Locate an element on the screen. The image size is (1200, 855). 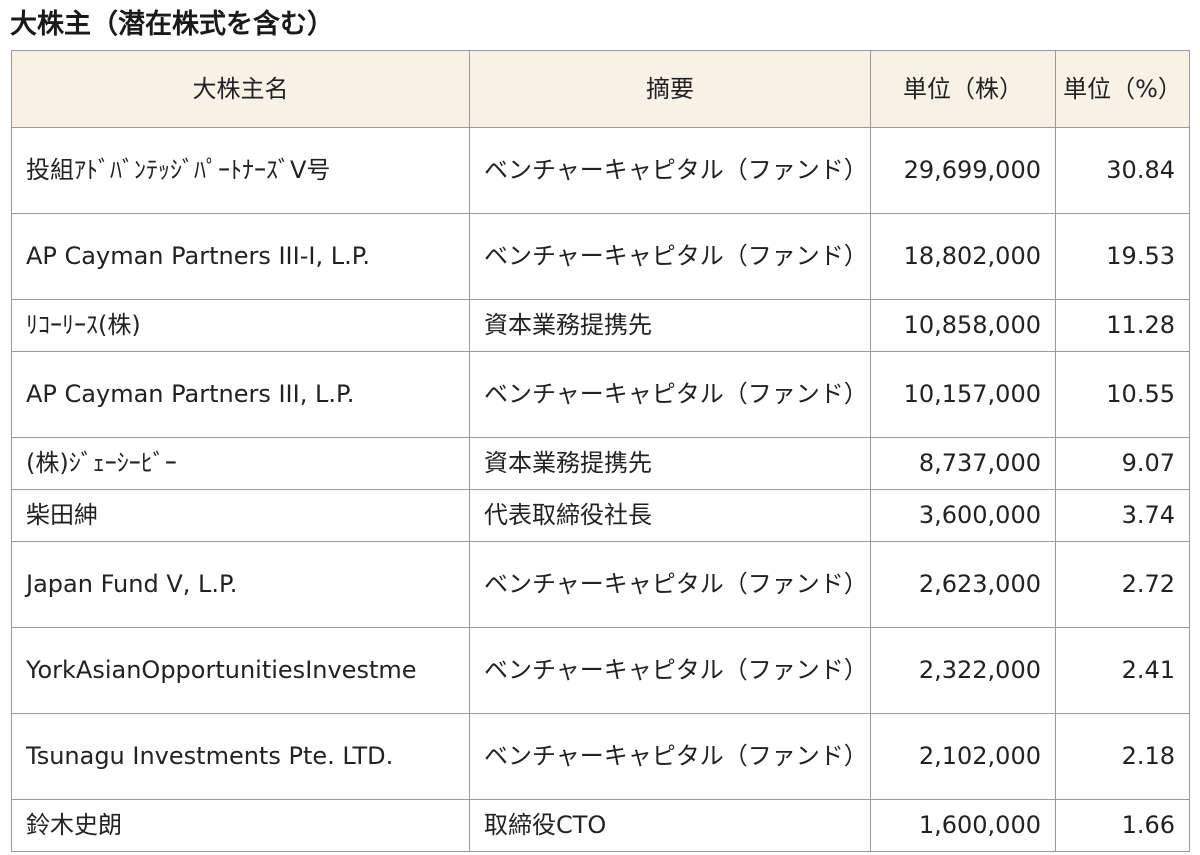
shareholder-ratio: 10.55 is located at coordinates (1122, 394).